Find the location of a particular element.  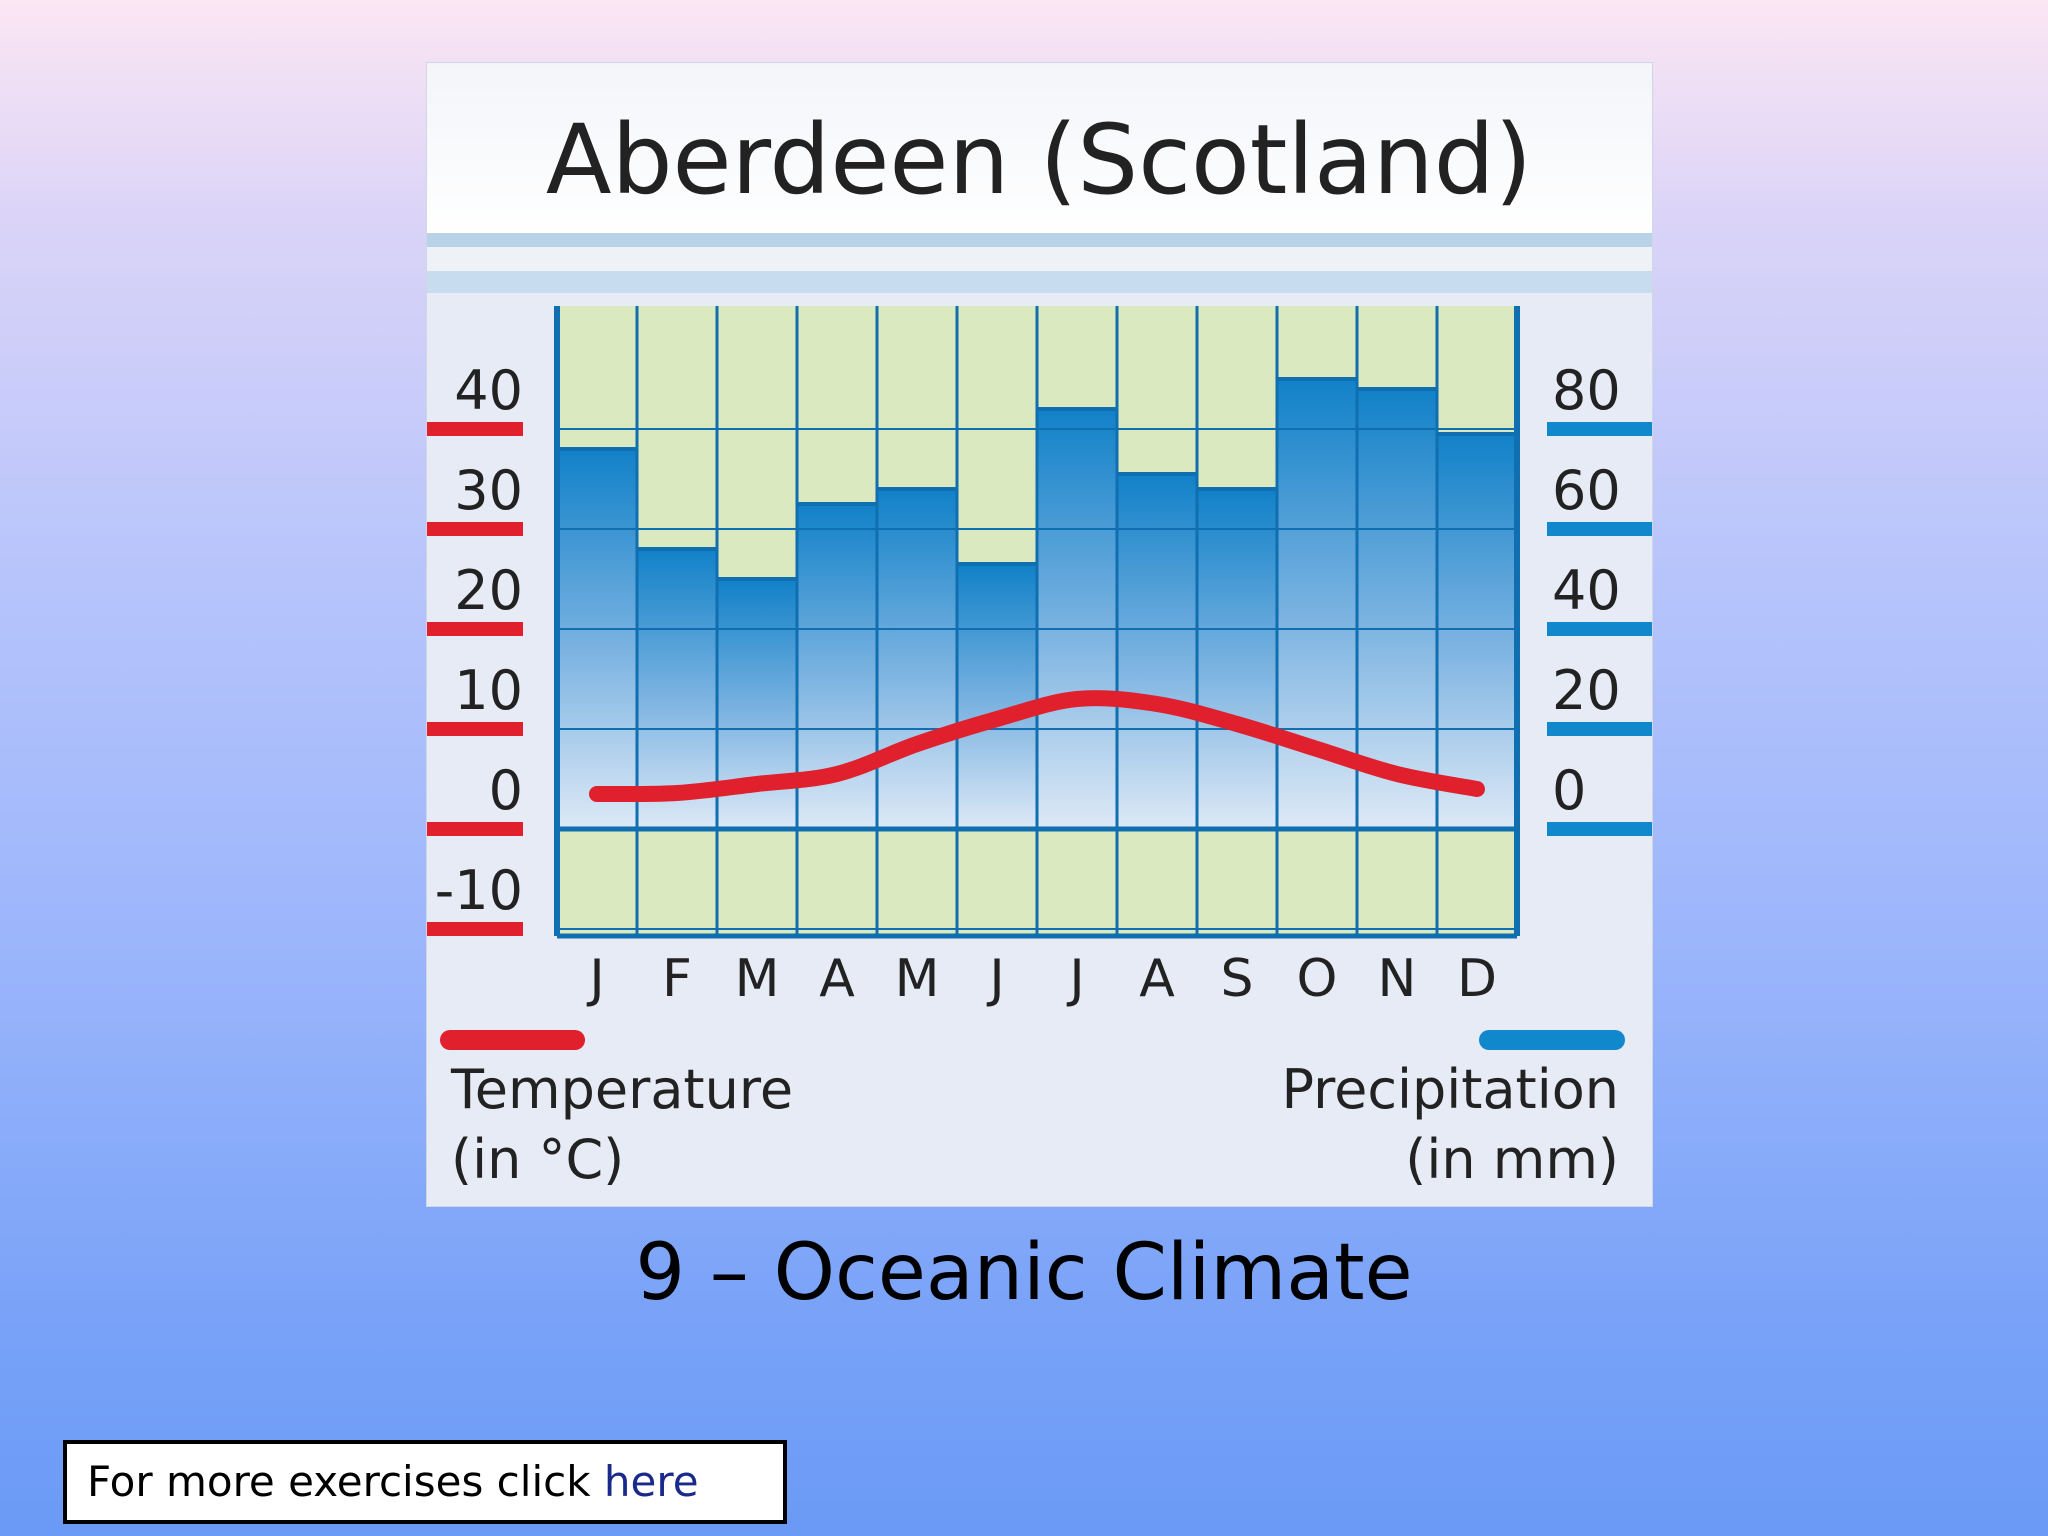

here-link: here is located at coordinates (651, 1481).